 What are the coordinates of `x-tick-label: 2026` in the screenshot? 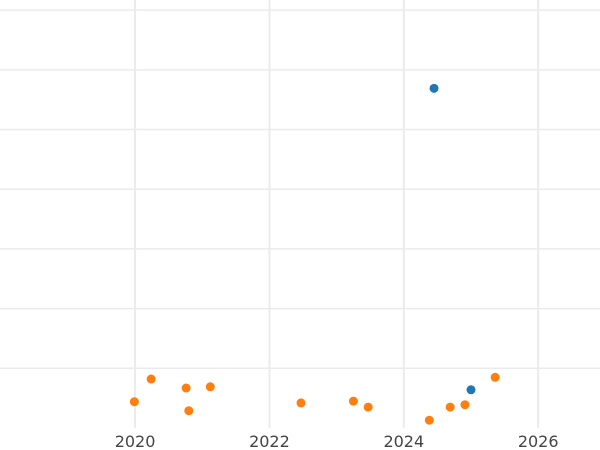 It's located at (538, 441).